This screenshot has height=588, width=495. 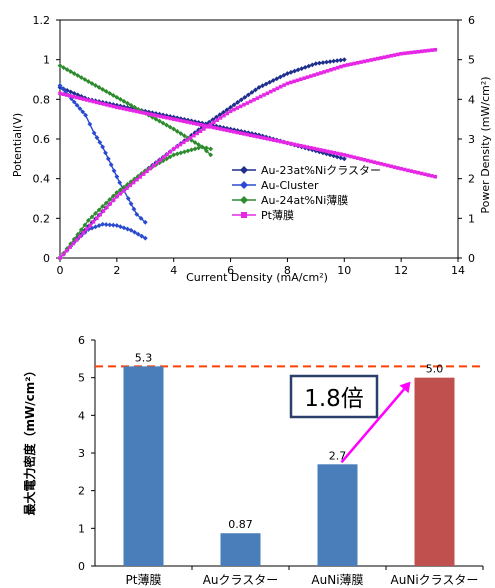 What do you see at coordinates (42, 20) in the screenshot?
I see `y-tick-label: 1.2` at bounding box center [42, 20].